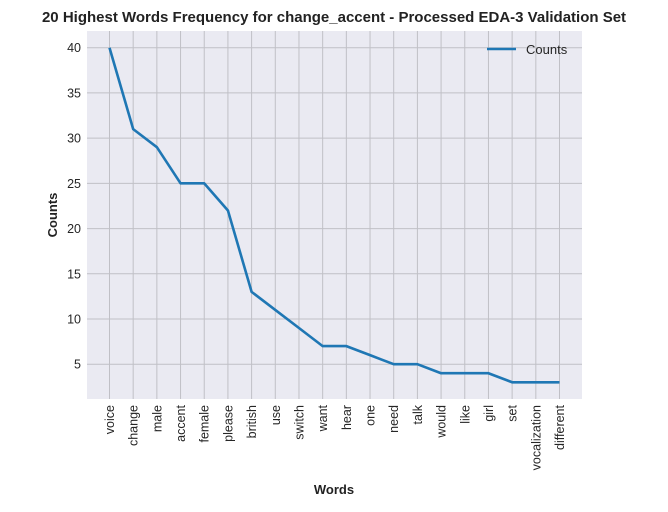 Image resolution: width=668 pixels, height=512 pixels. I want to click on y-tick-label: 5, so click(77, 365).